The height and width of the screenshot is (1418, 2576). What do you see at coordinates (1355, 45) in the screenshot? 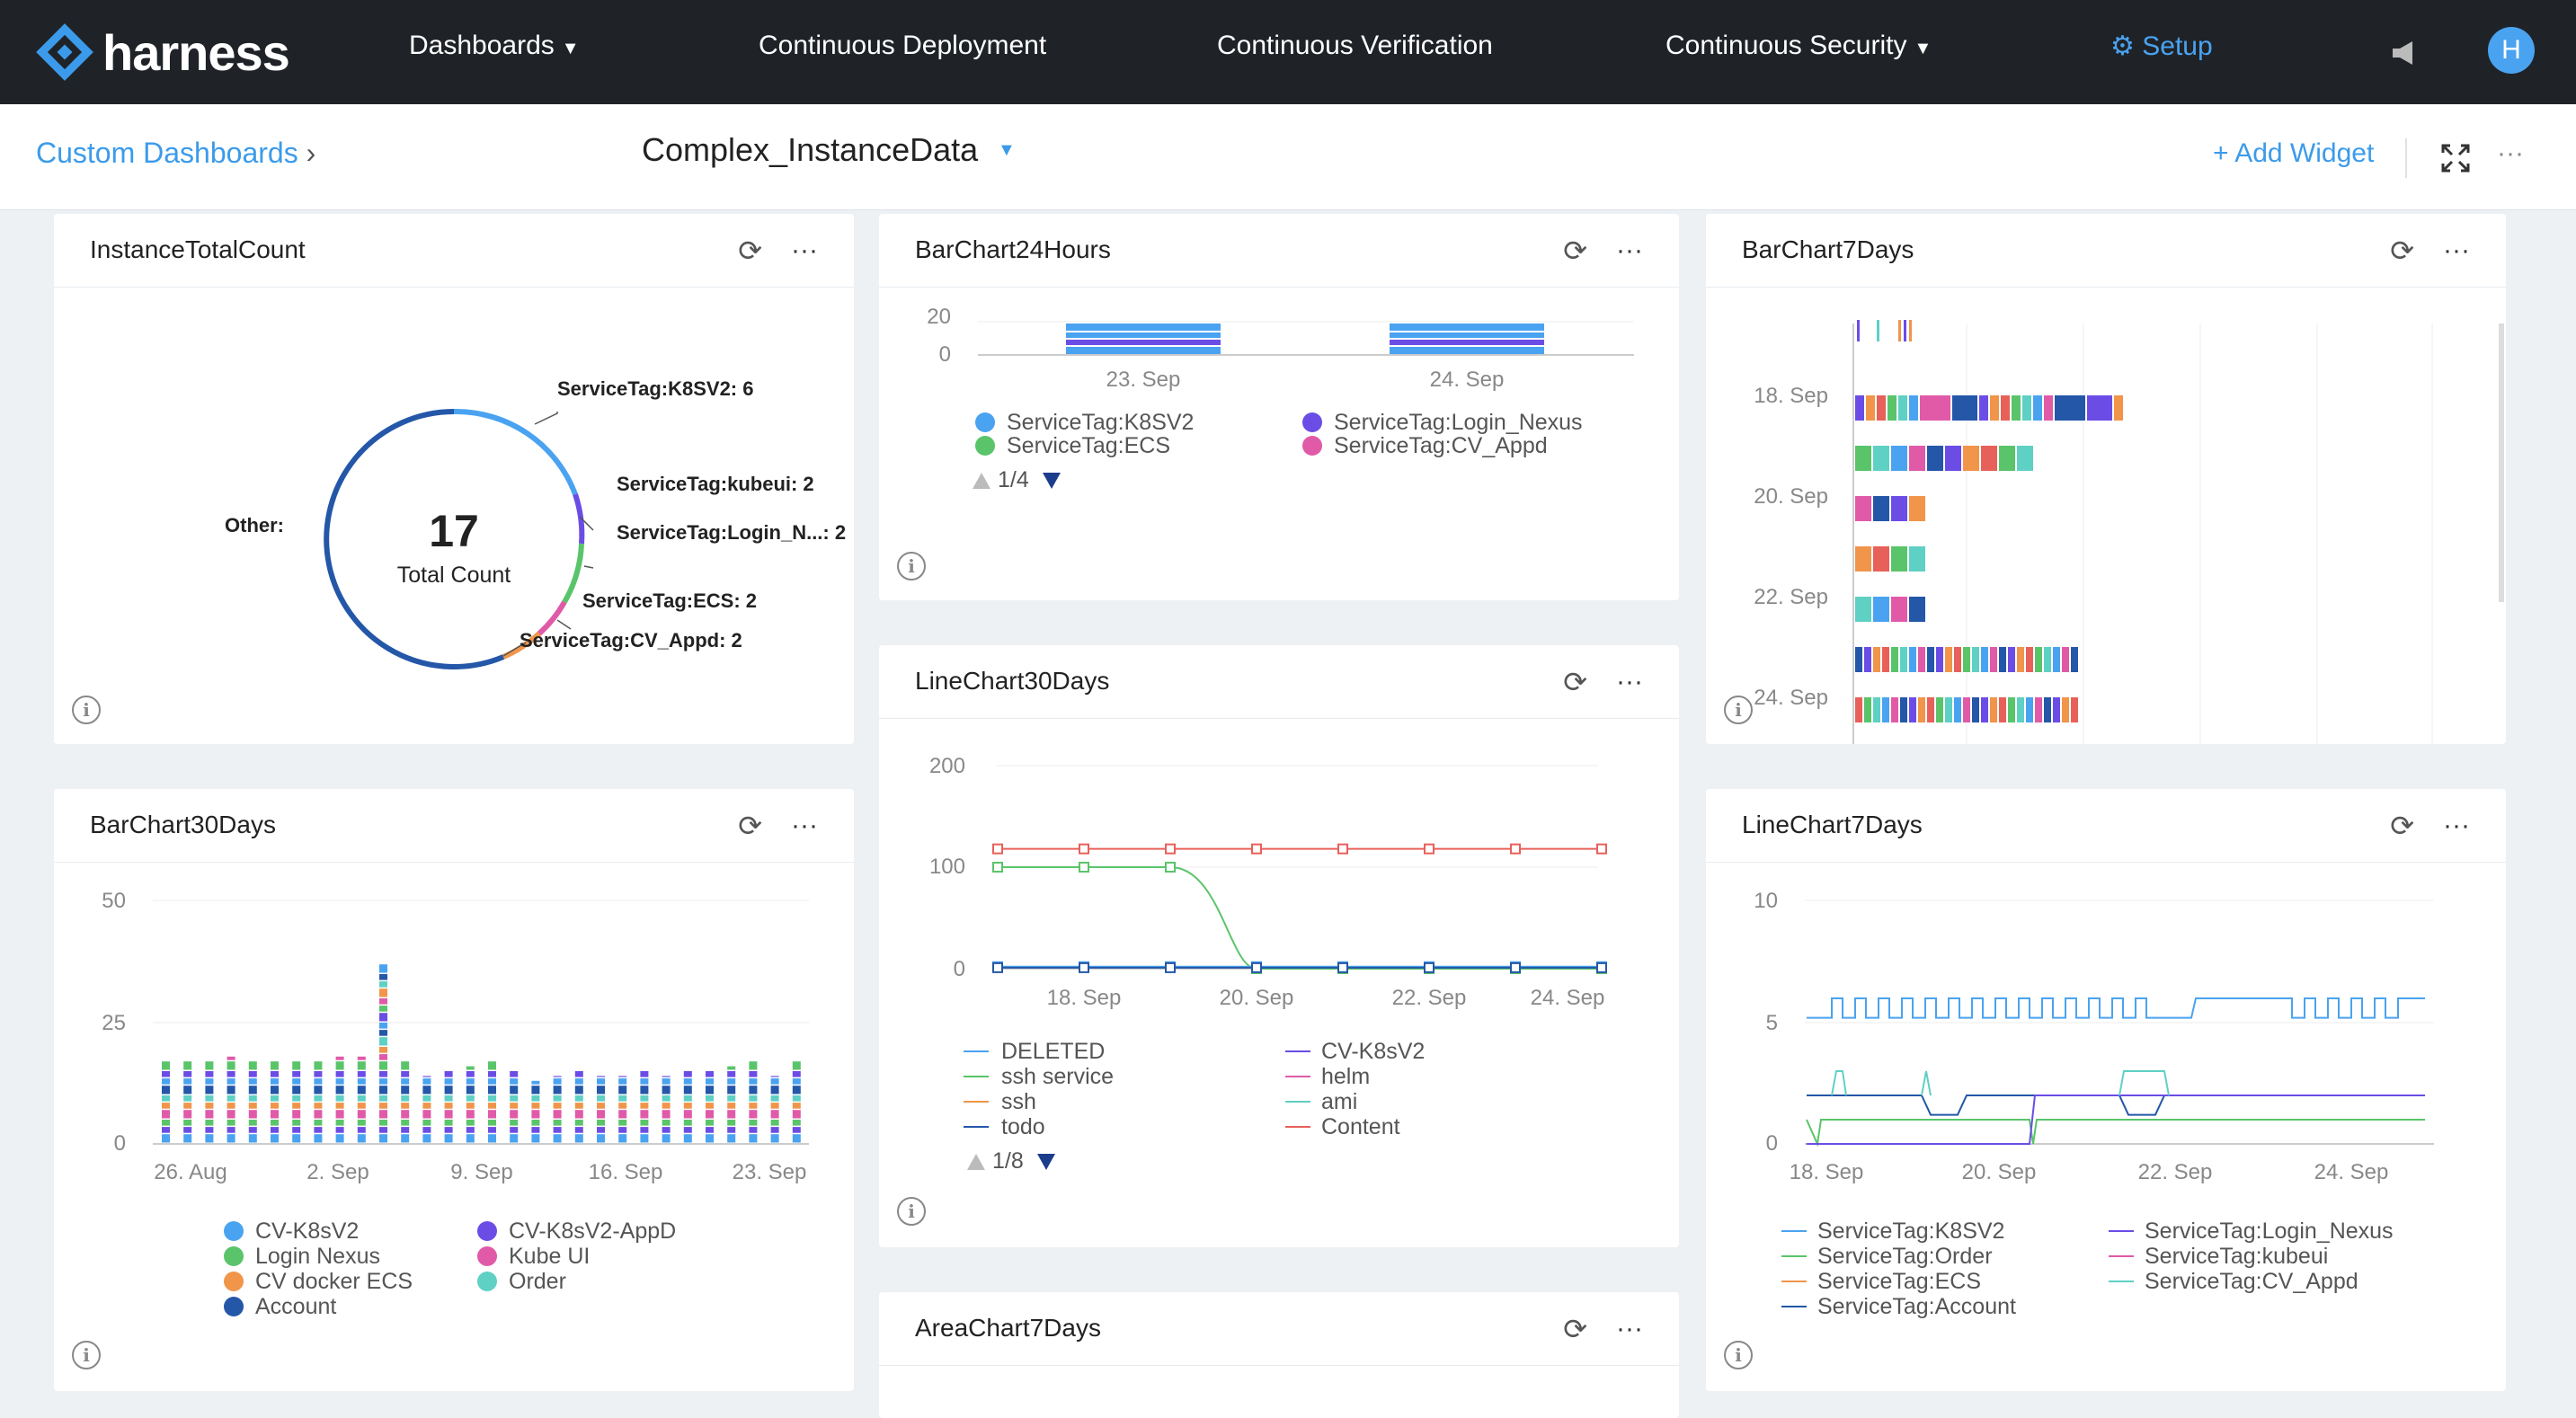
I see `nav-continuous-verification: Continuous Verification` at bounding box center [1355, 45].